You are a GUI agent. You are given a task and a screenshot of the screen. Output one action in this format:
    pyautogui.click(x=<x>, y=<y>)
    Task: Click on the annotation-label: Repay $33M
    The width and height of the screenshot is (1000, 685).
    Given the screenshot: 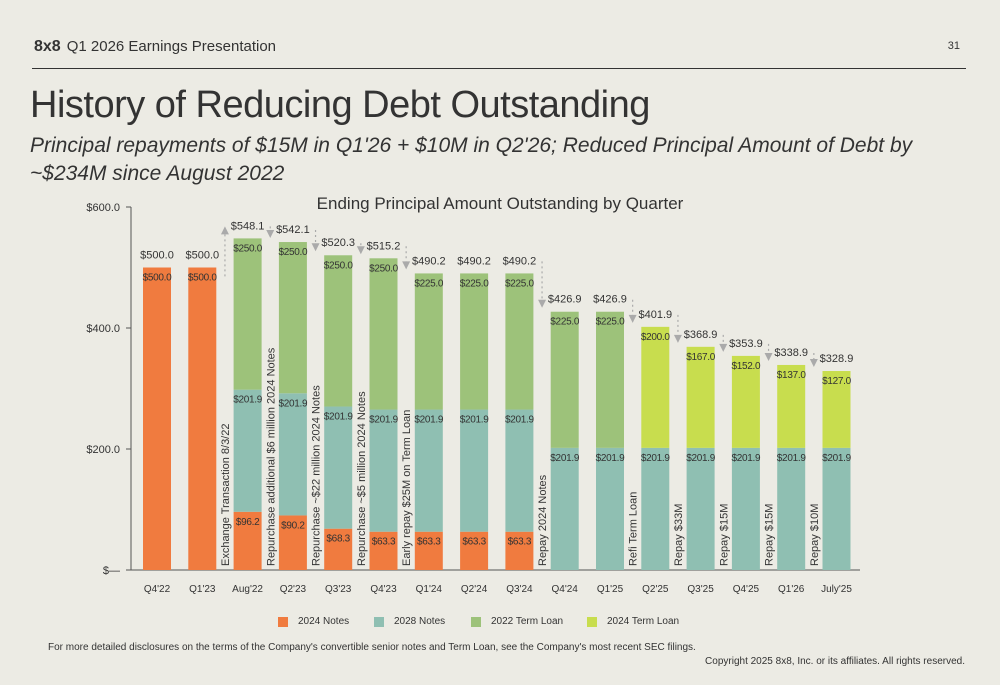 What is the action you would take?
    pyautogui.click(x=679, y=535)
    